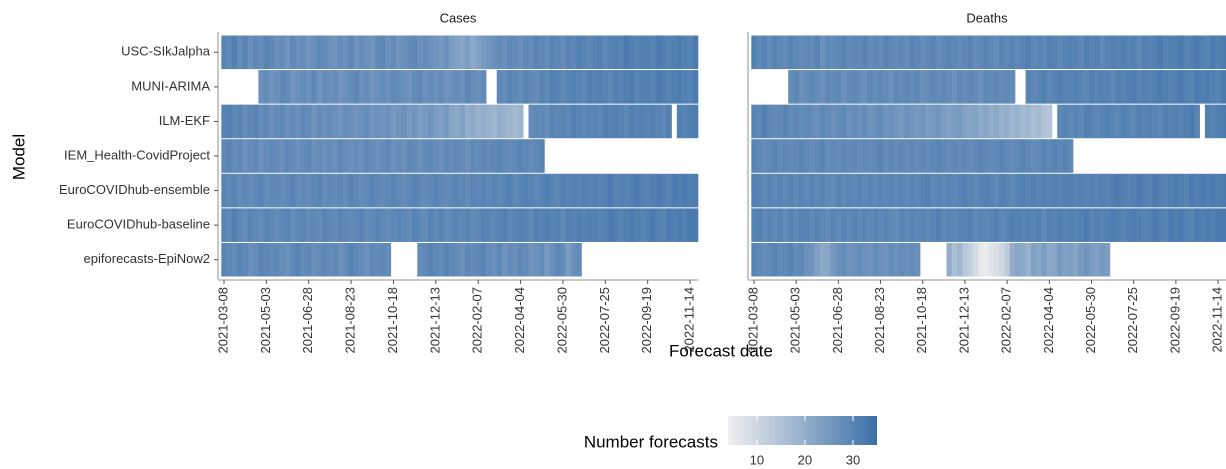  Describe the element at coordinates (879, 320) in the screenshot. I see `x-tick-label: 2021-08-23` at that location.